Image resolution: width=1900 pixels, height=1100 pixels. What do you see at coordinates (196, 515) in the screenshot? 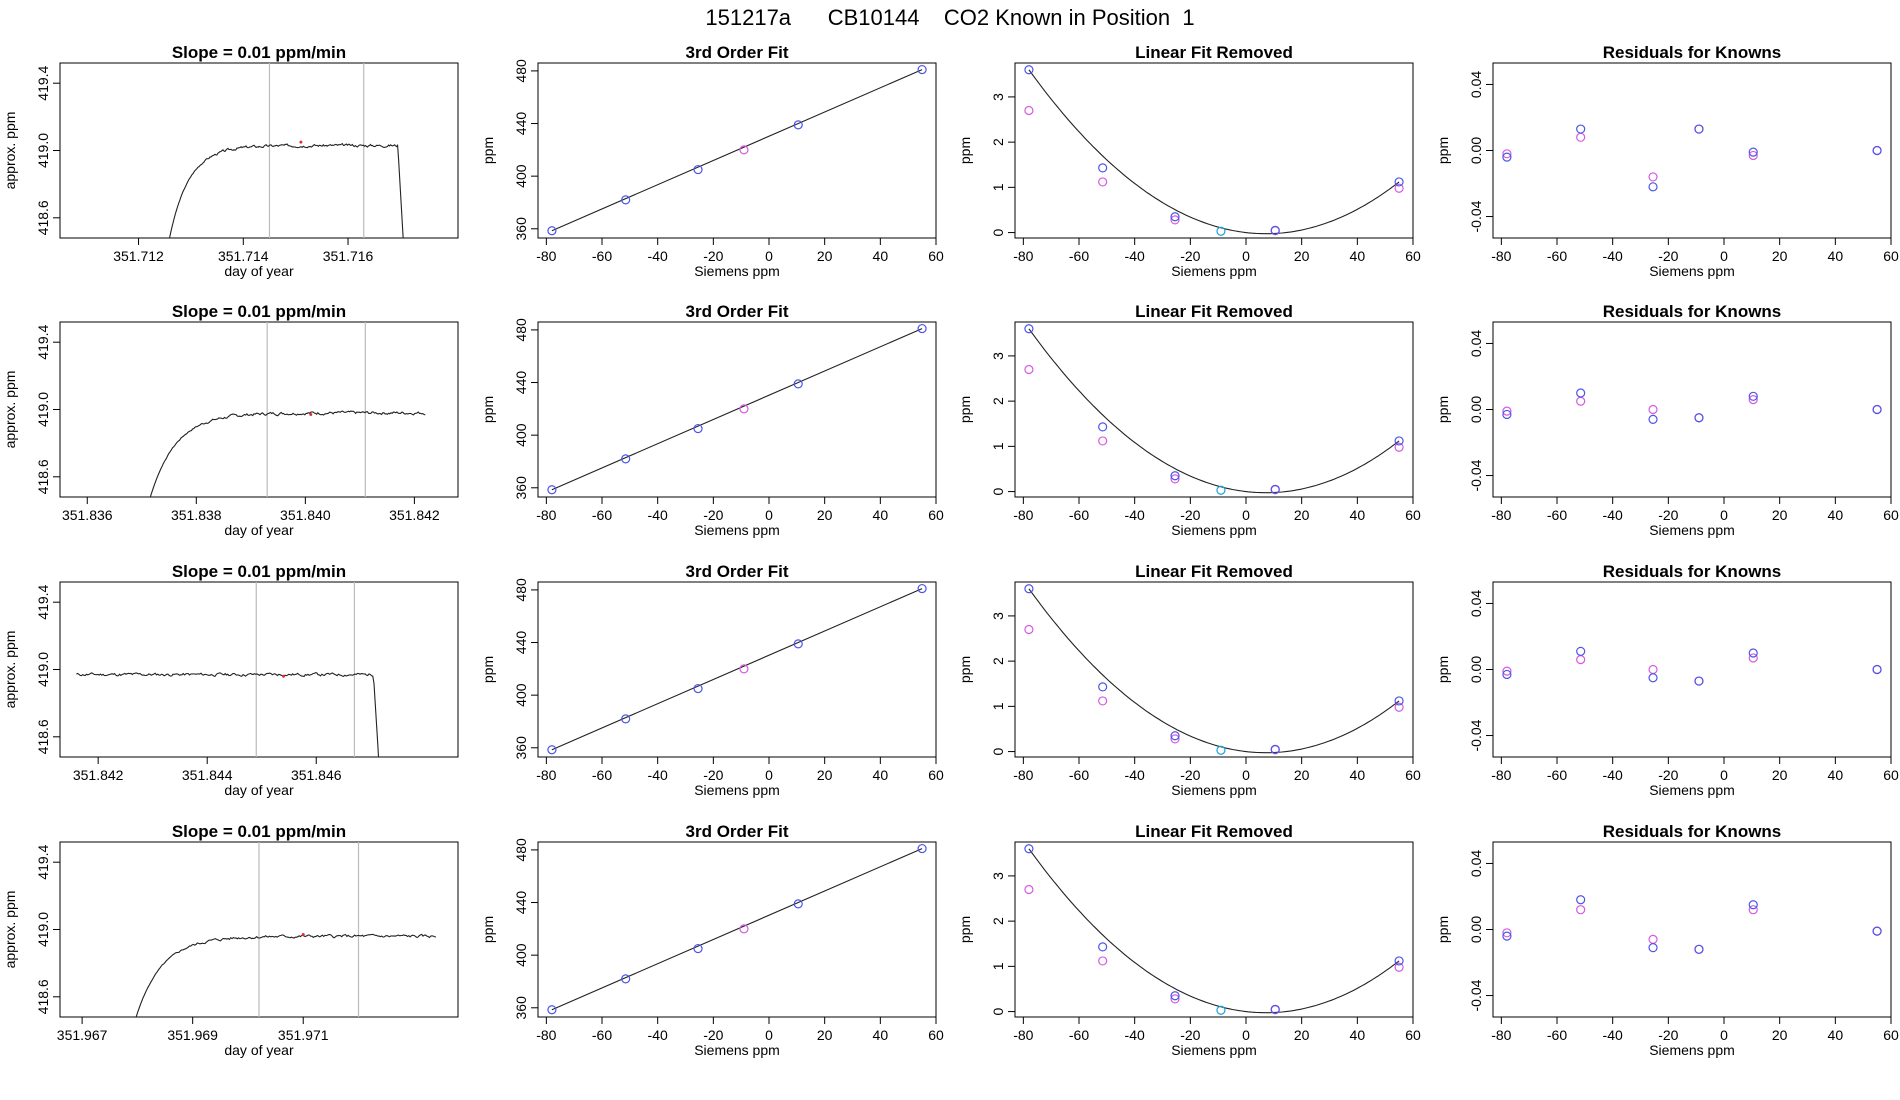
I see `x-tick-label: 351.838` at bounding box center [196, 515].